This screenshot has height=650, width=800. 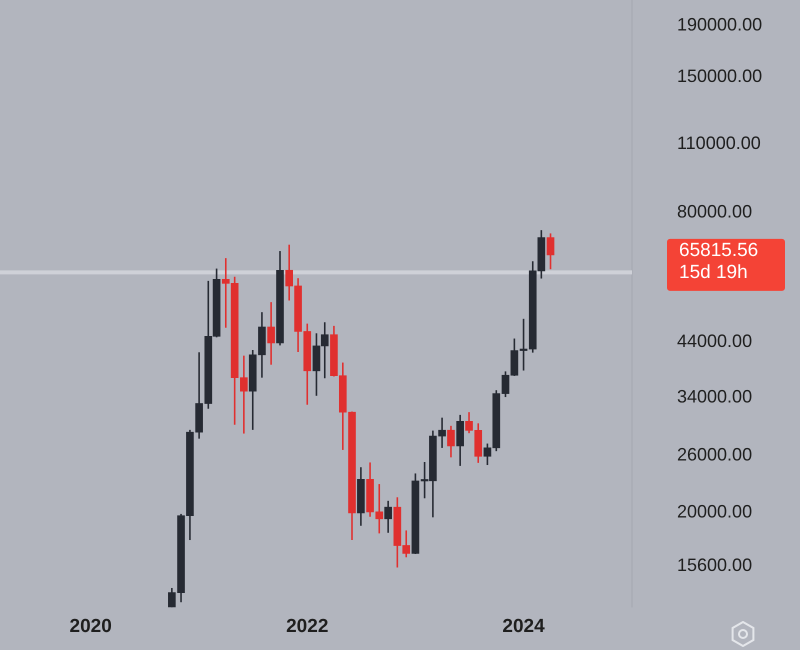 What do you see at coordinates (307, 626) in the screenshot?
I see `x-tick-label: 2022` at bounding box center [307, 626].